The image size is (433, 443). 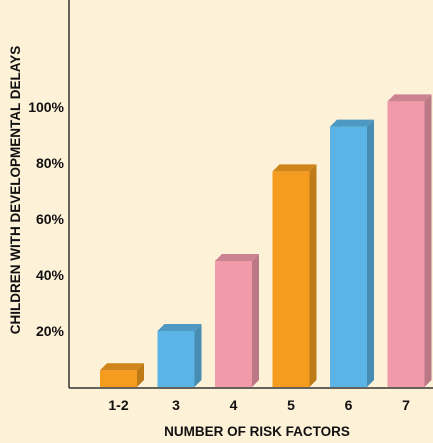 What do you see at coordinates (349, 405) in the screenshot?
I see `x-tick-label: 6` at bounding box center [349, 405].